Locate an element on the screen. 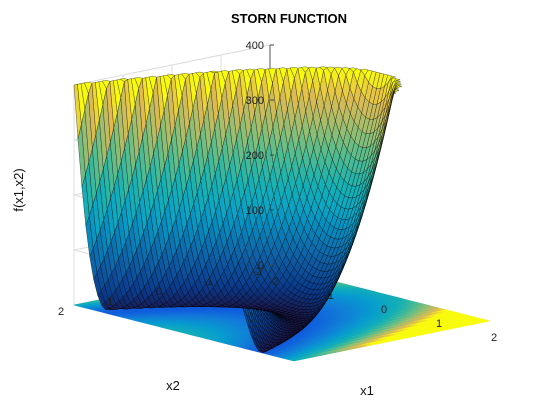  z-axis-label: f(x1,x2) is located at coordinates (18, 189).